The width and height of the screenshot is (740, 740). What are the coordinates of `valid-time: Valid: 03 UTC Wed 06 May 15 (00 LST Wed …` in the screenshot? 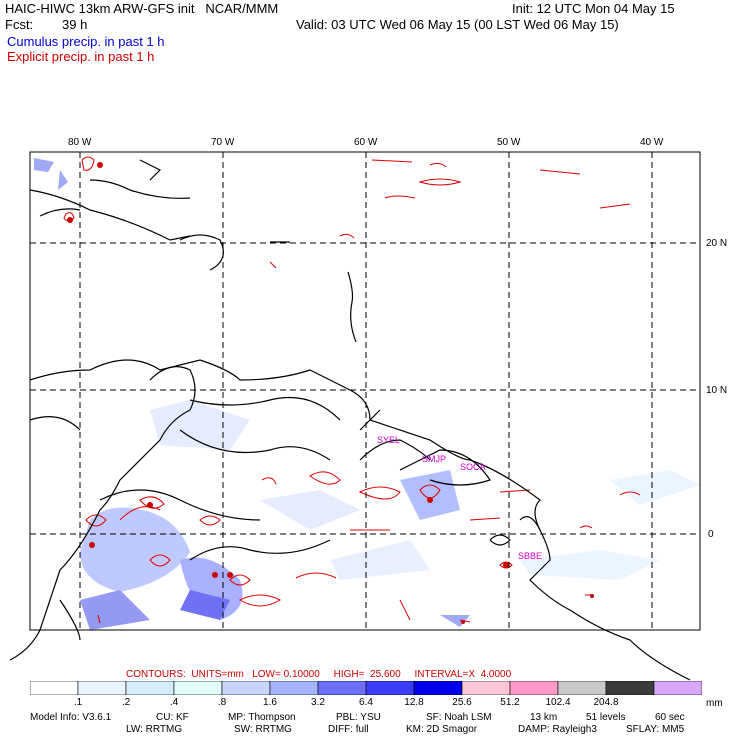 It's located at (457, 24).